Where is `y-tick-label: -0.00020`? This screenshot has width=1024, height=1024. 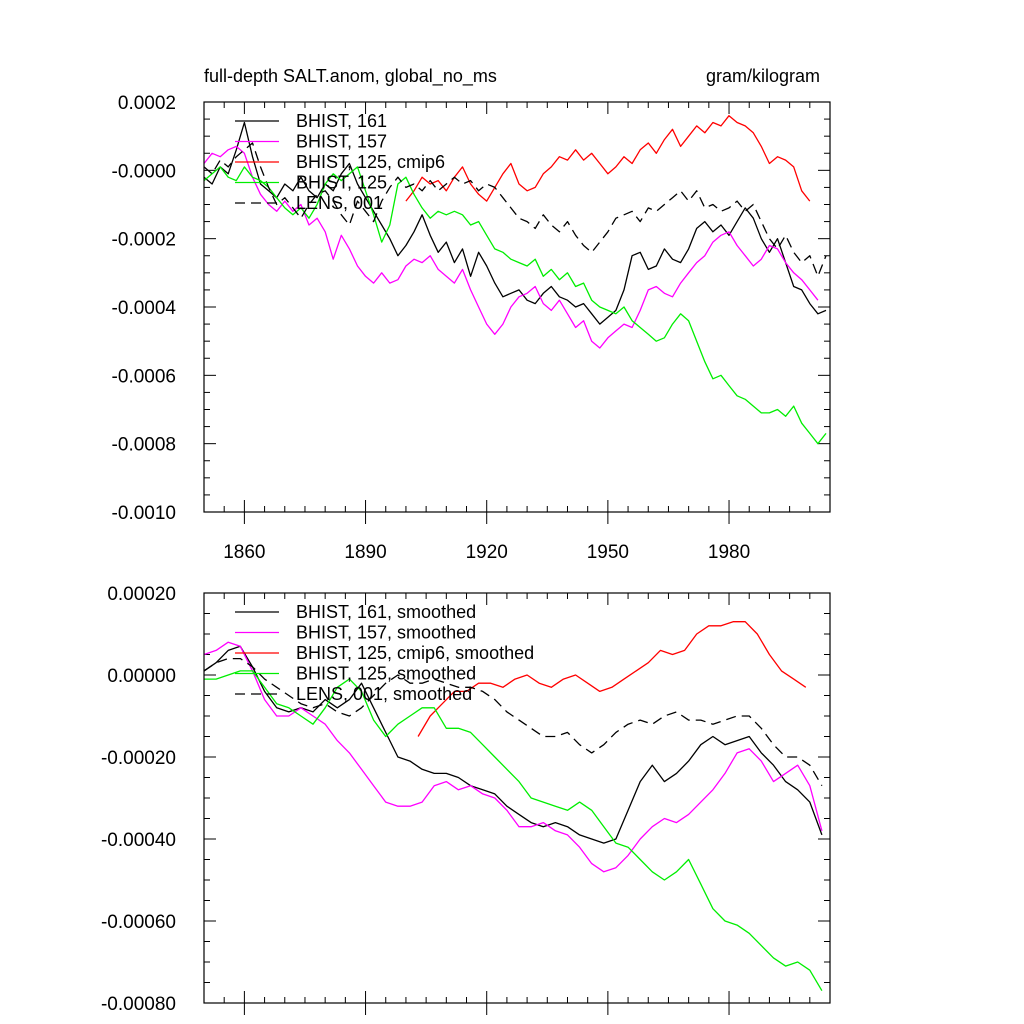
y-tick-label: -0.00020 is located at coordinates (138, 758).